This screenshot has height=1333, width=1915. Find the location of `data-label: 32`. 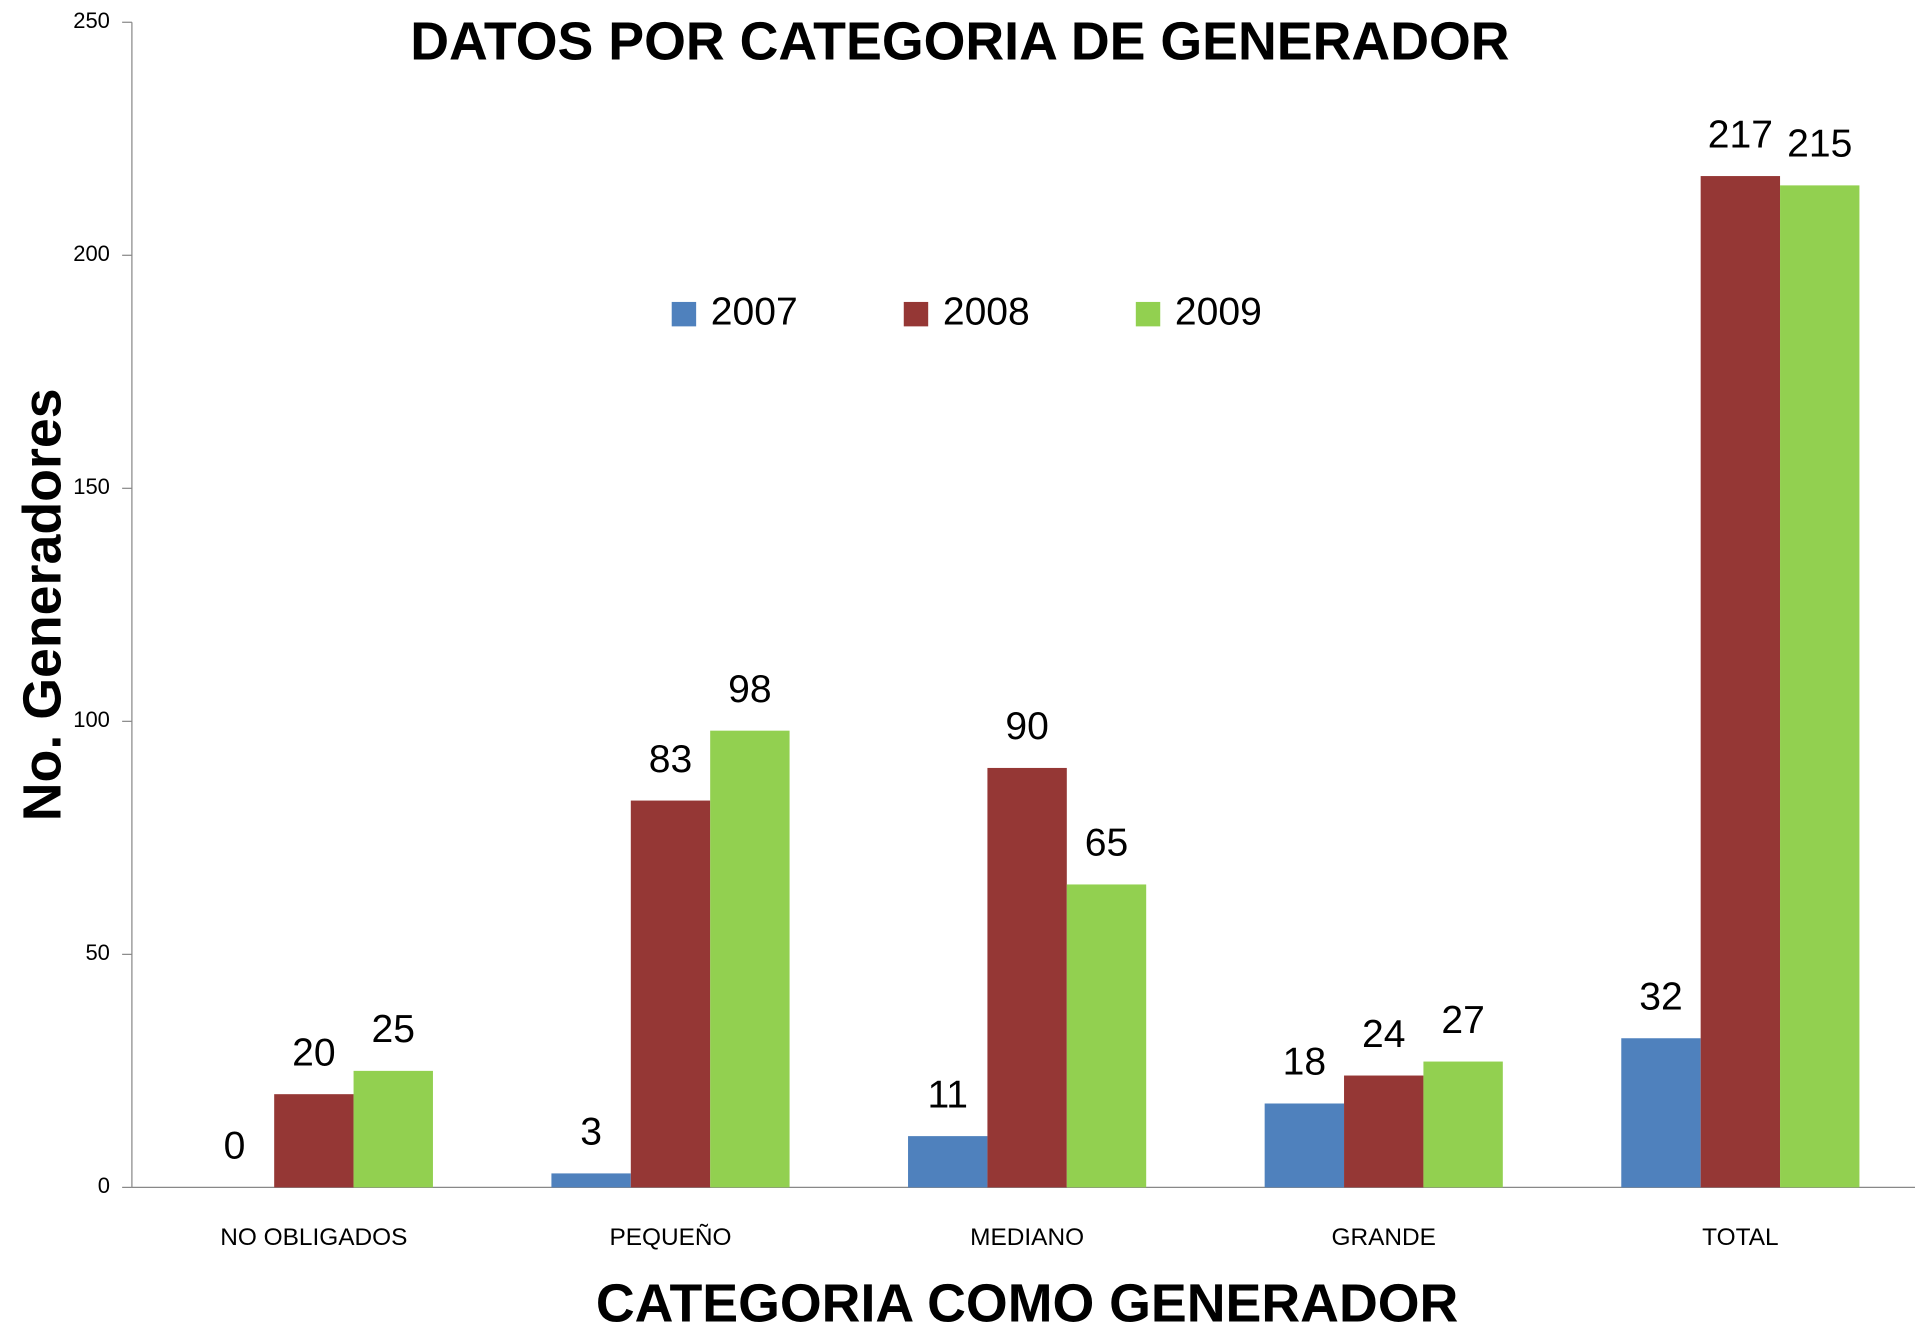

data-label: 32 is located at coordinates (1660, 996).